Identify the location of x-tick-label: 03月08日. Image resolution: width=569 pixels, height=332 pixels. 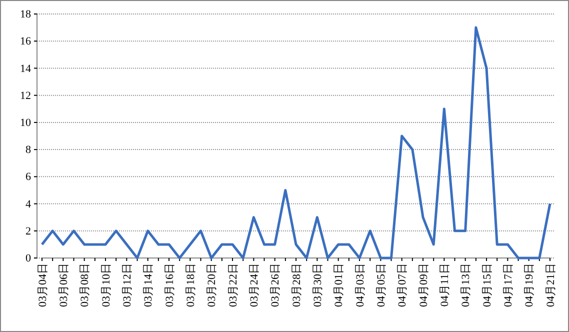
(85, 285).